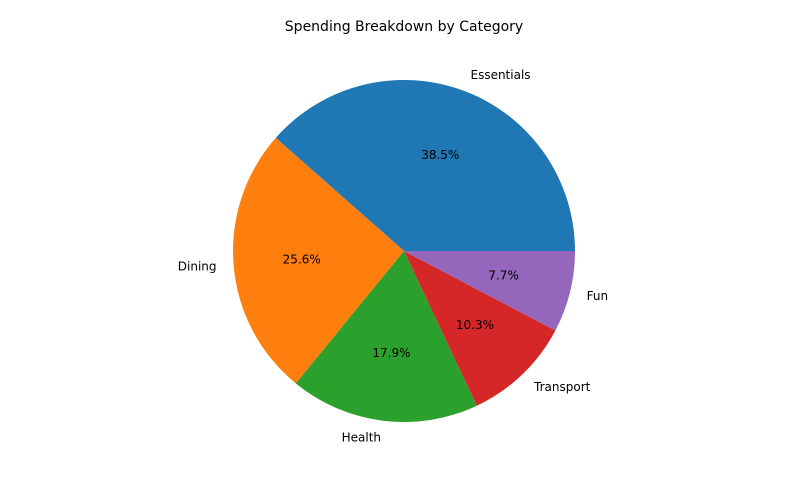 The height and width of the screenshot is (480, 808). I want to click on chart-title: Spending Breakdown by Category, so click(404, 27).